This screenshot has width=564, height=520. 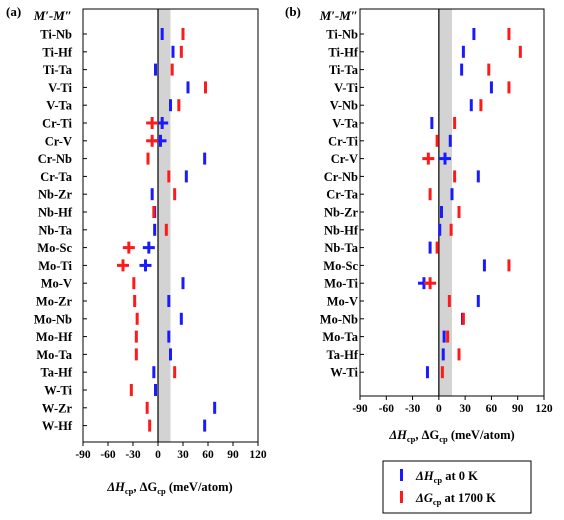 What do you see at coordinates (53, 319) in the screenshot?
I see `category-label: Mo-Nb` at bounding box center [53, 319].